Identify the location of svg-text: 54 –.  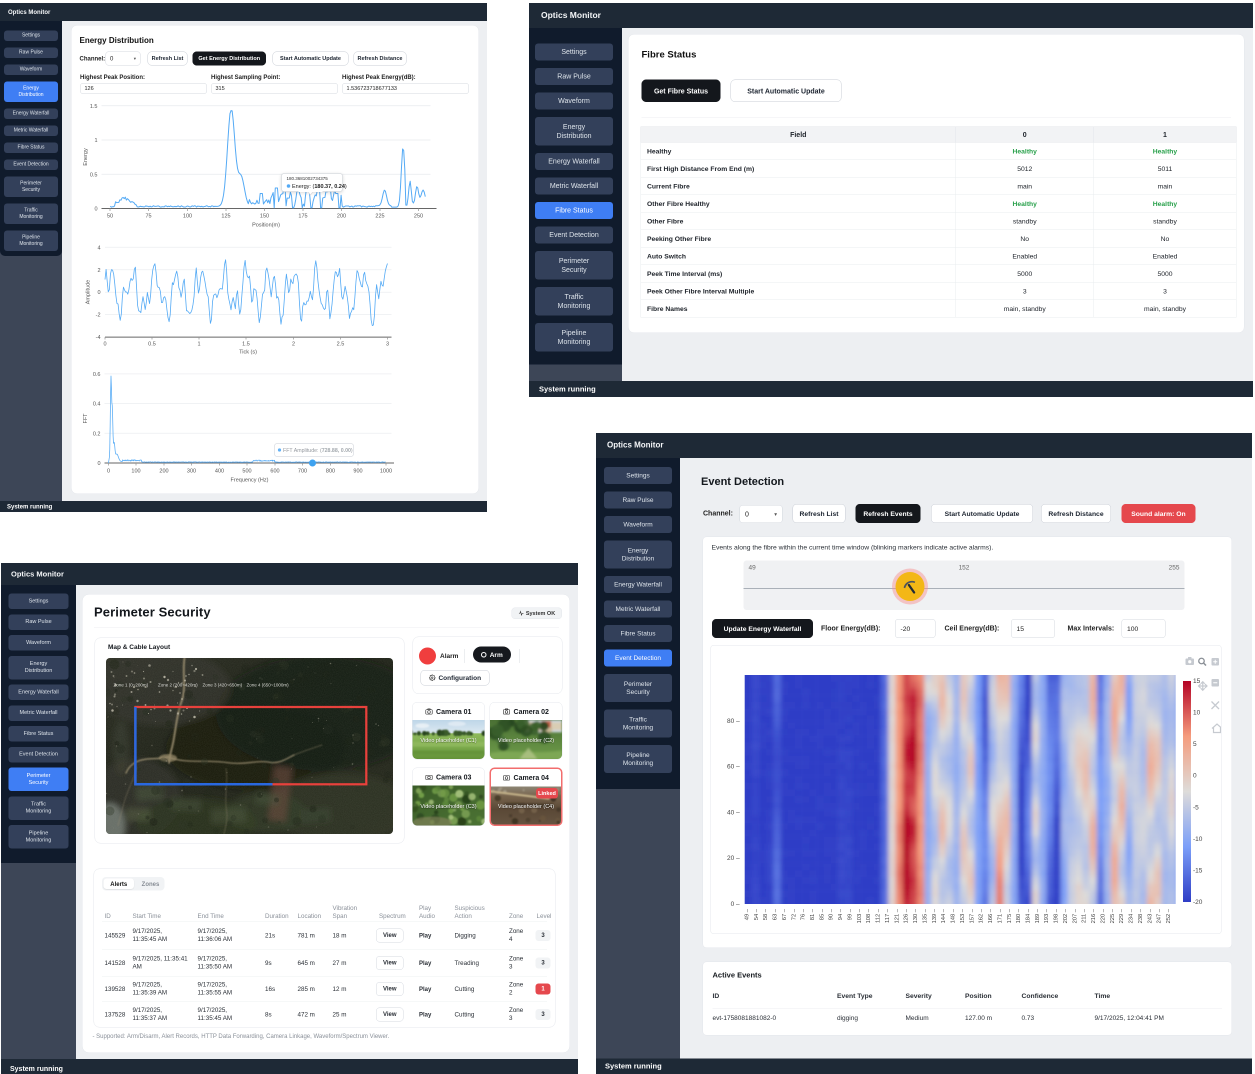
(757, 914).